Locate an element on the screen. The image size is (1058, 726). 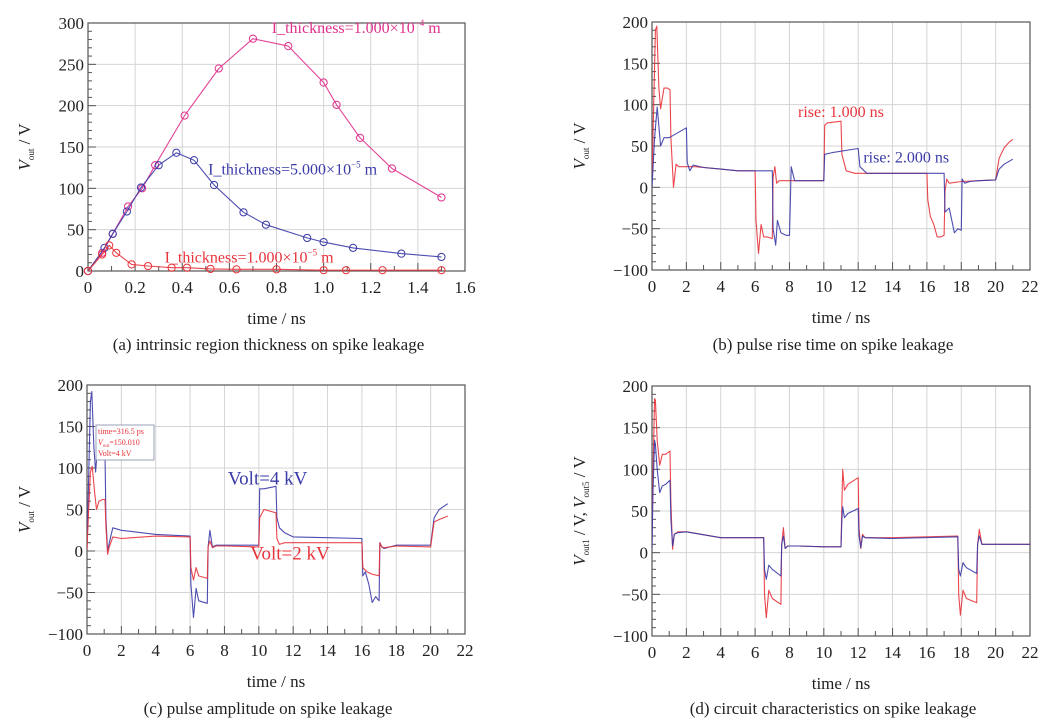
series-label: Volt=4 kV is located at coordinates (268, 479).